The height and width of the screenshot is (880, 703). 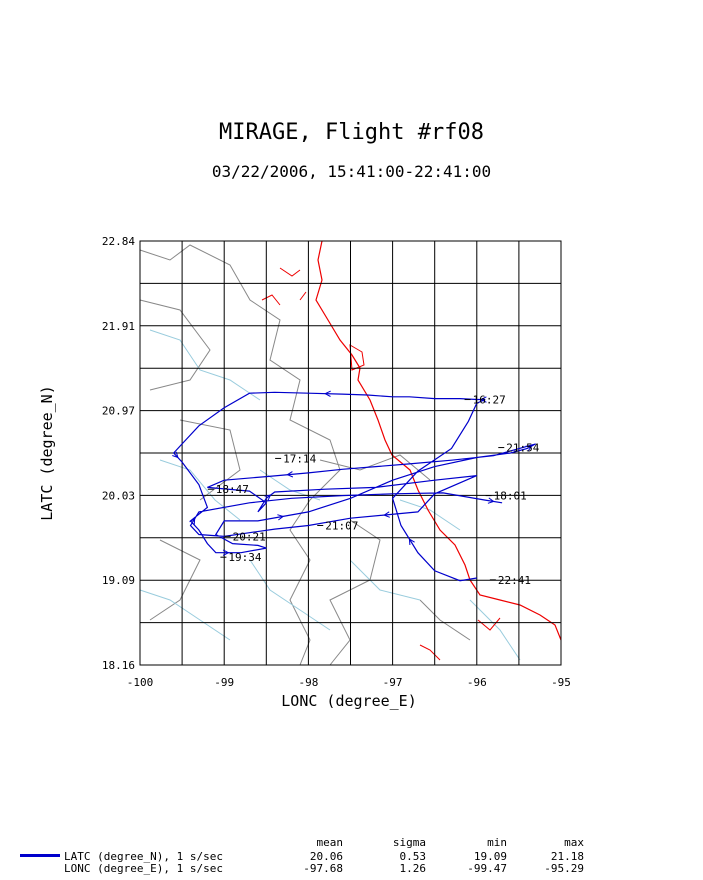 What do you see at coordinates (489, 400) in the screenshot?
I see `time-annotation: 16:27` at bounding box center [489, 400].